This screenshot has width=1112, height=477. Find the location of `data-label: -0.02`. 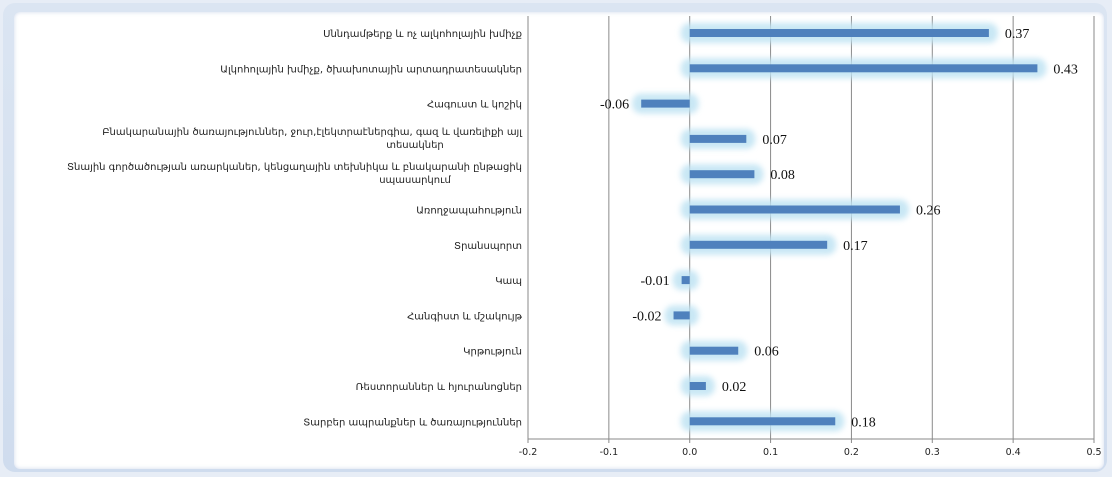

data-label: -0.02 is located at coordinates (646, 316).